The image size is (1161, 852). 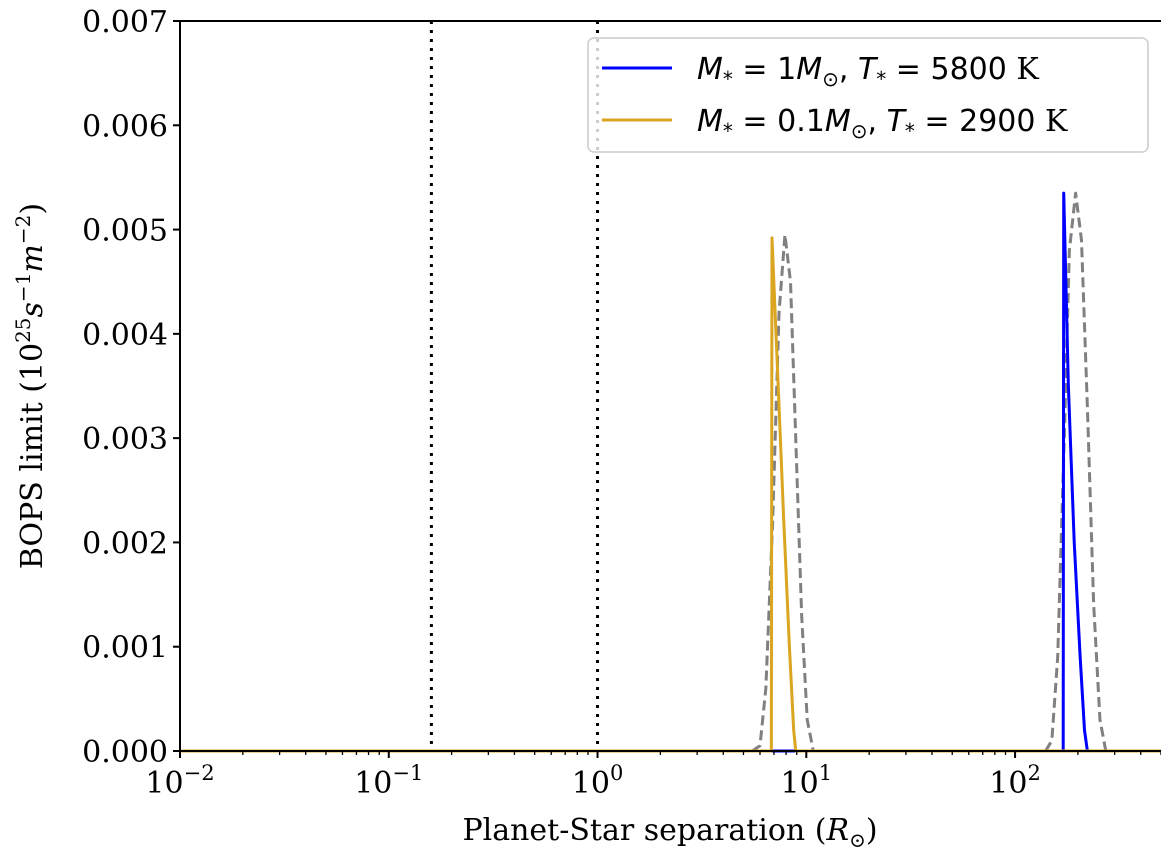 What do you see at coordinates (598, 781) in the screenshot?
I see `x-tick-label-2: 10⁰` at bounding box center [598, 781].